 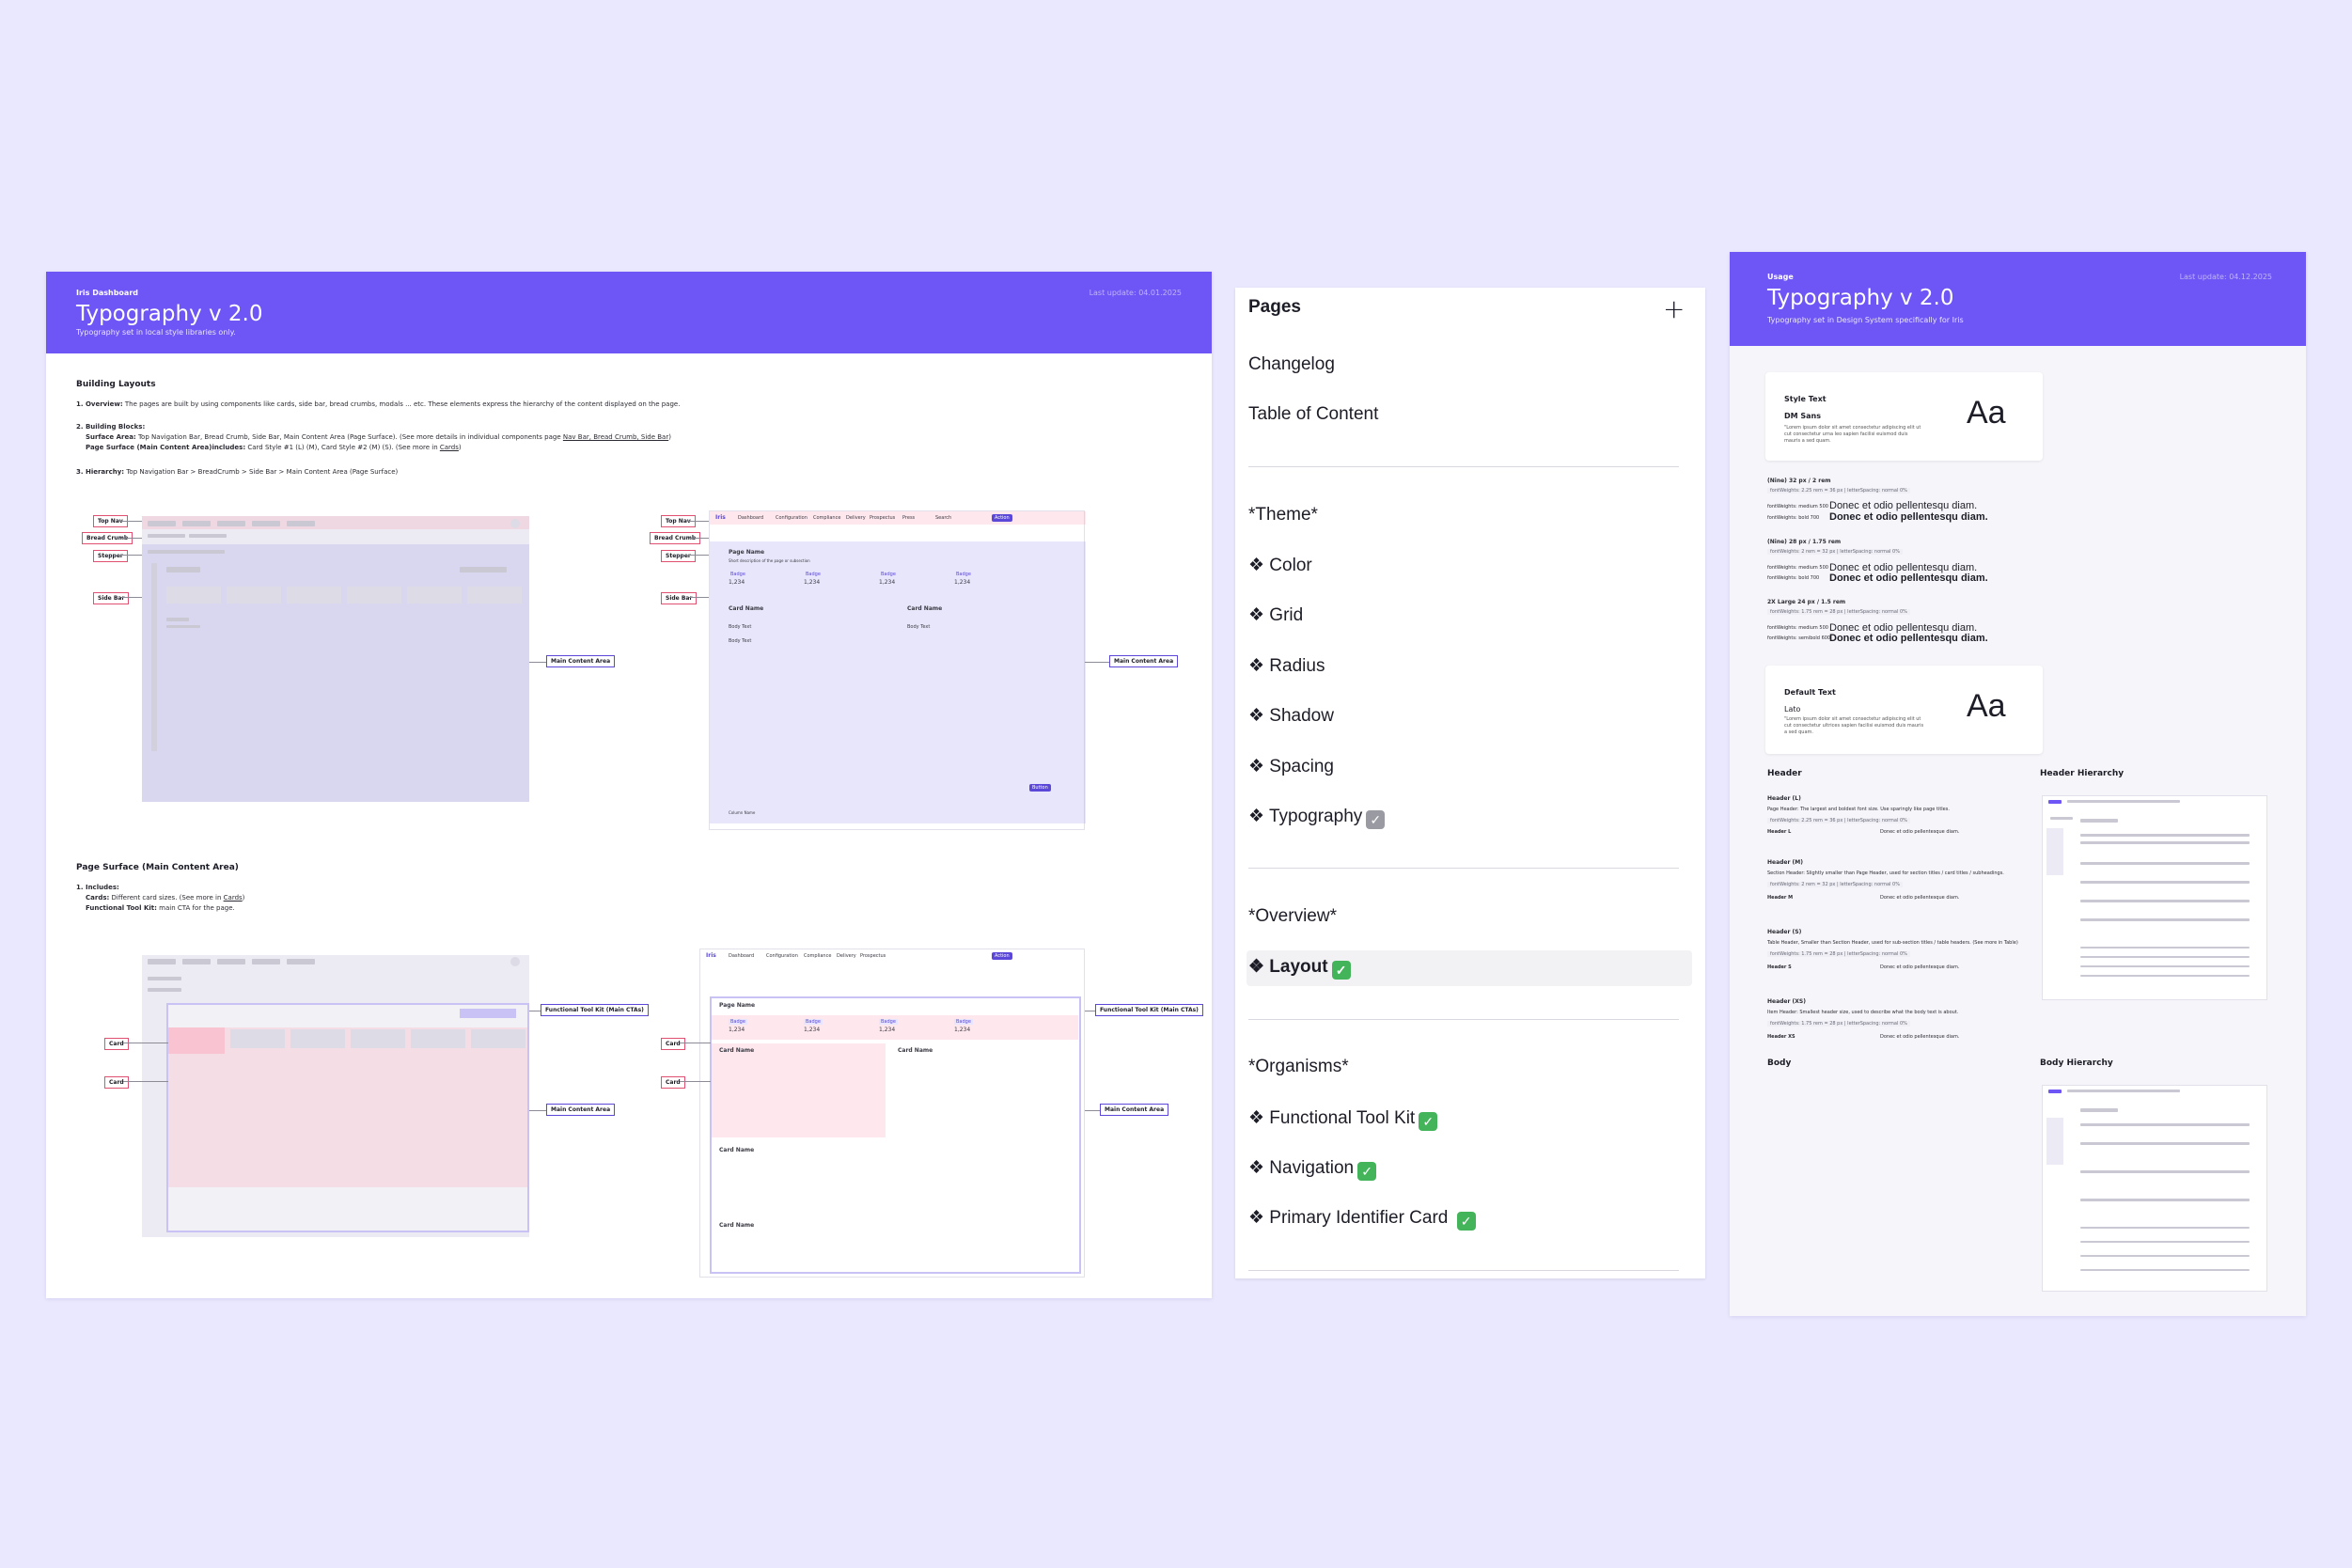 I want to click on components-link: Nav Bar, Bread Crumb, Side Bar, so click(x=615, y=437).